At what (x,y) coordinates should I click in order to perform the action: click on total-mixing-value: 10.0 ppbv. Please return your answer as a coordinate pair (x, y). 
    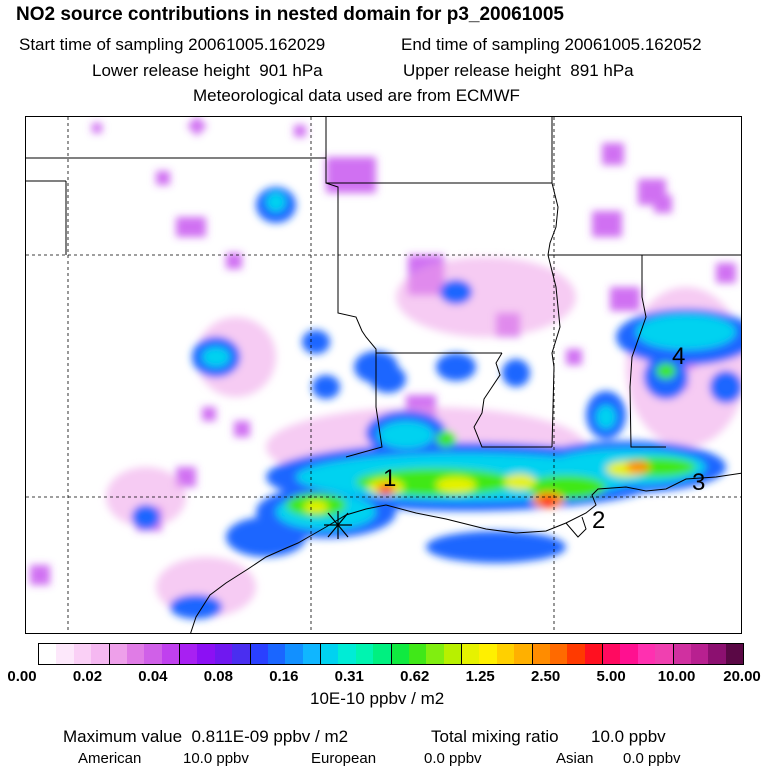
    Looking at the image, I should click on (628, 736).